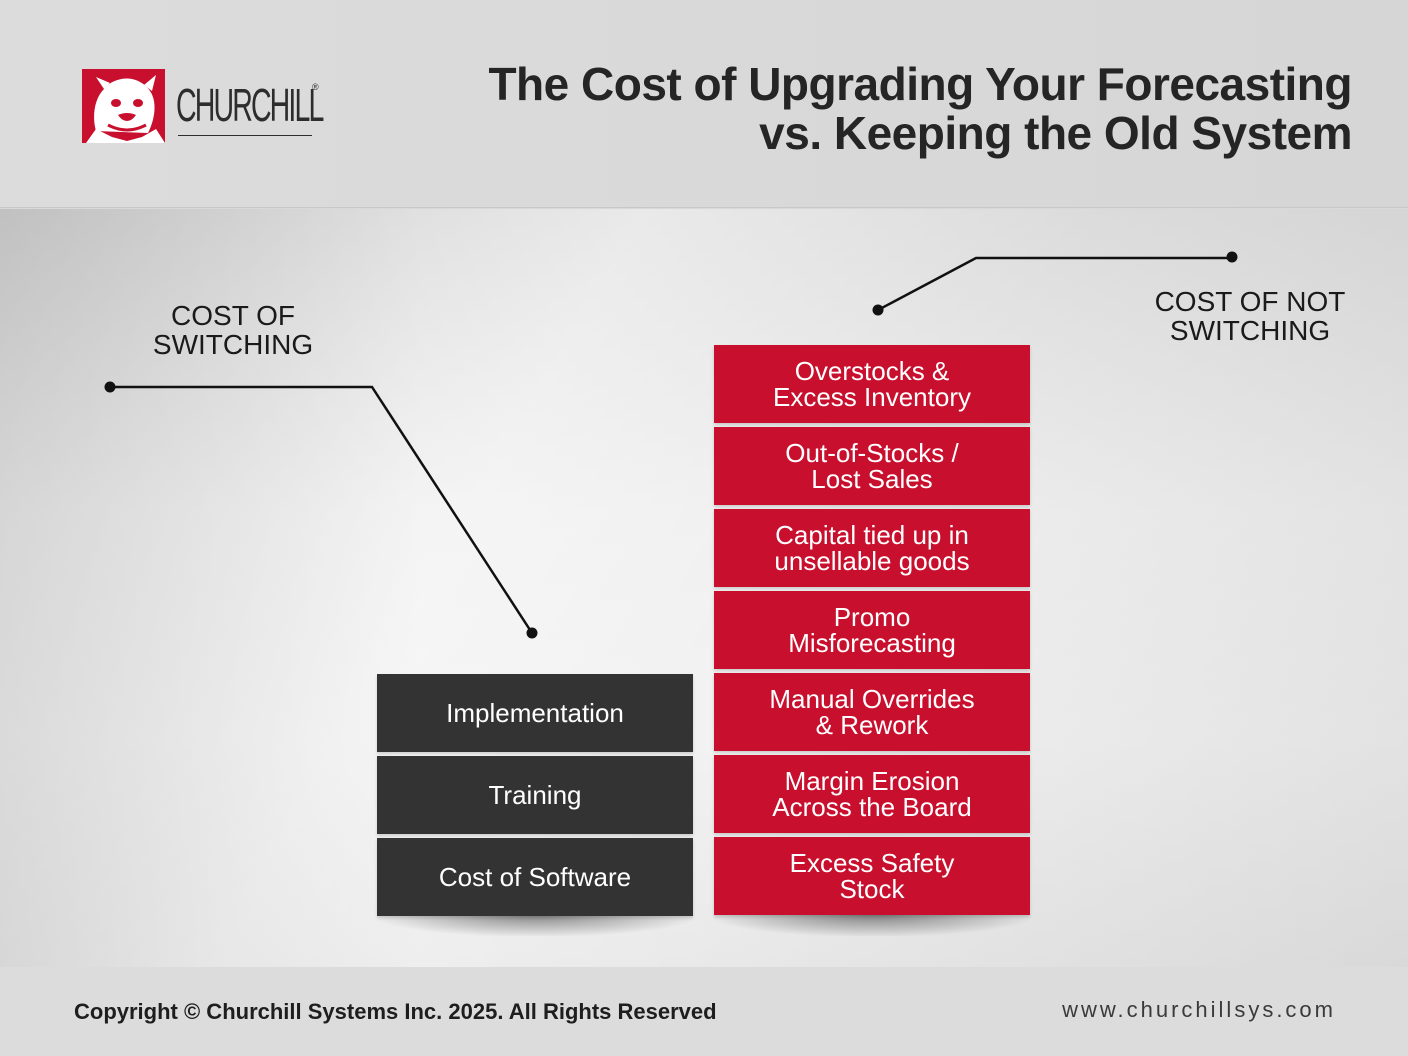 This screenshot has width=1408, height=1056. I want to click on switching-cost-block: Cost of Software, so click(535, 877).